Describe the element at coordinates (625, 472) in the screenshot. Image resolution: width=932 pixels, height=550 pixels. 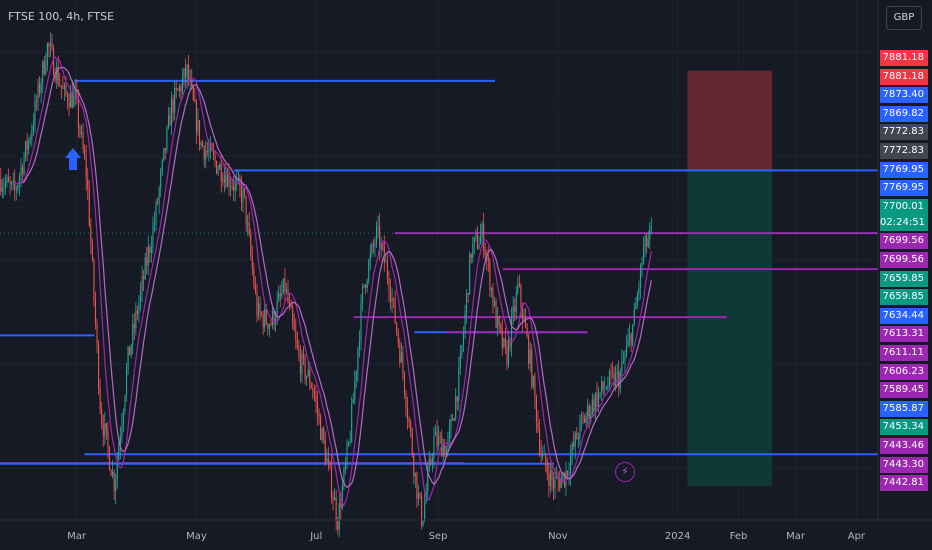
I see `lightning-icon: ⚡` at that location.